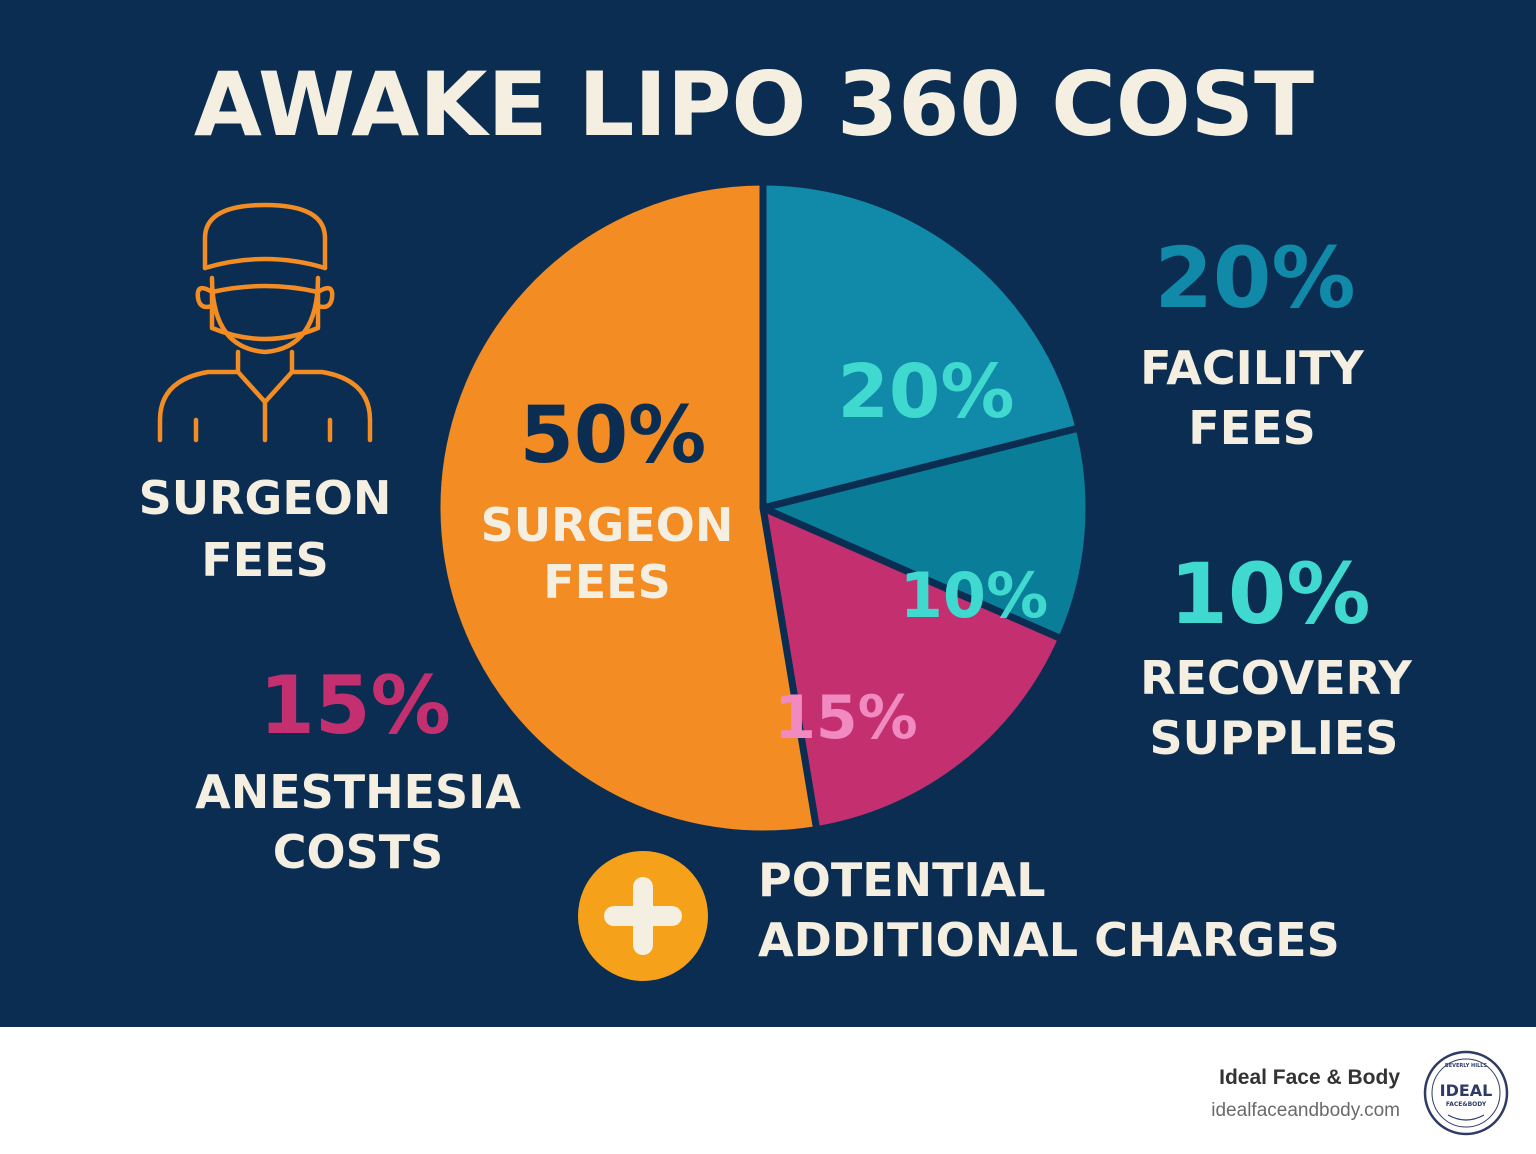  What do you see at coordinates (1251, 428) in the screenshot?
I see `callout-facility-line2: FEES` at bounding box center [1251, 428].